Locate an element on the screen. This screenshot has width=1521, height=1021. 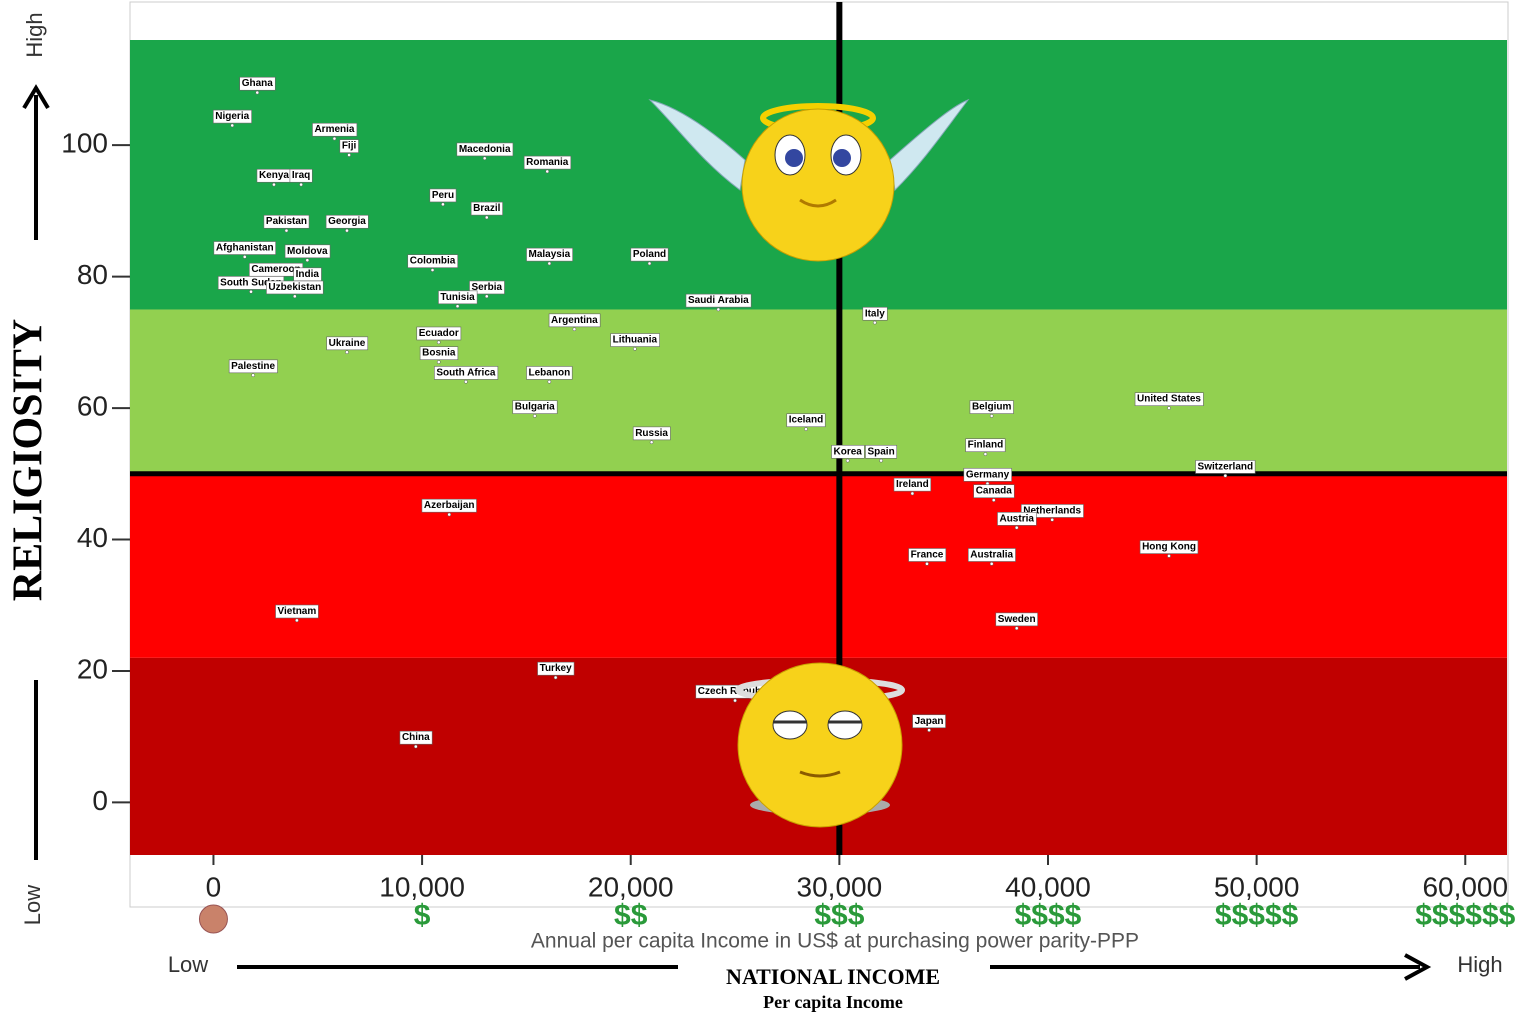
point-label-text: Moldova is located at coordinates (307, 251).